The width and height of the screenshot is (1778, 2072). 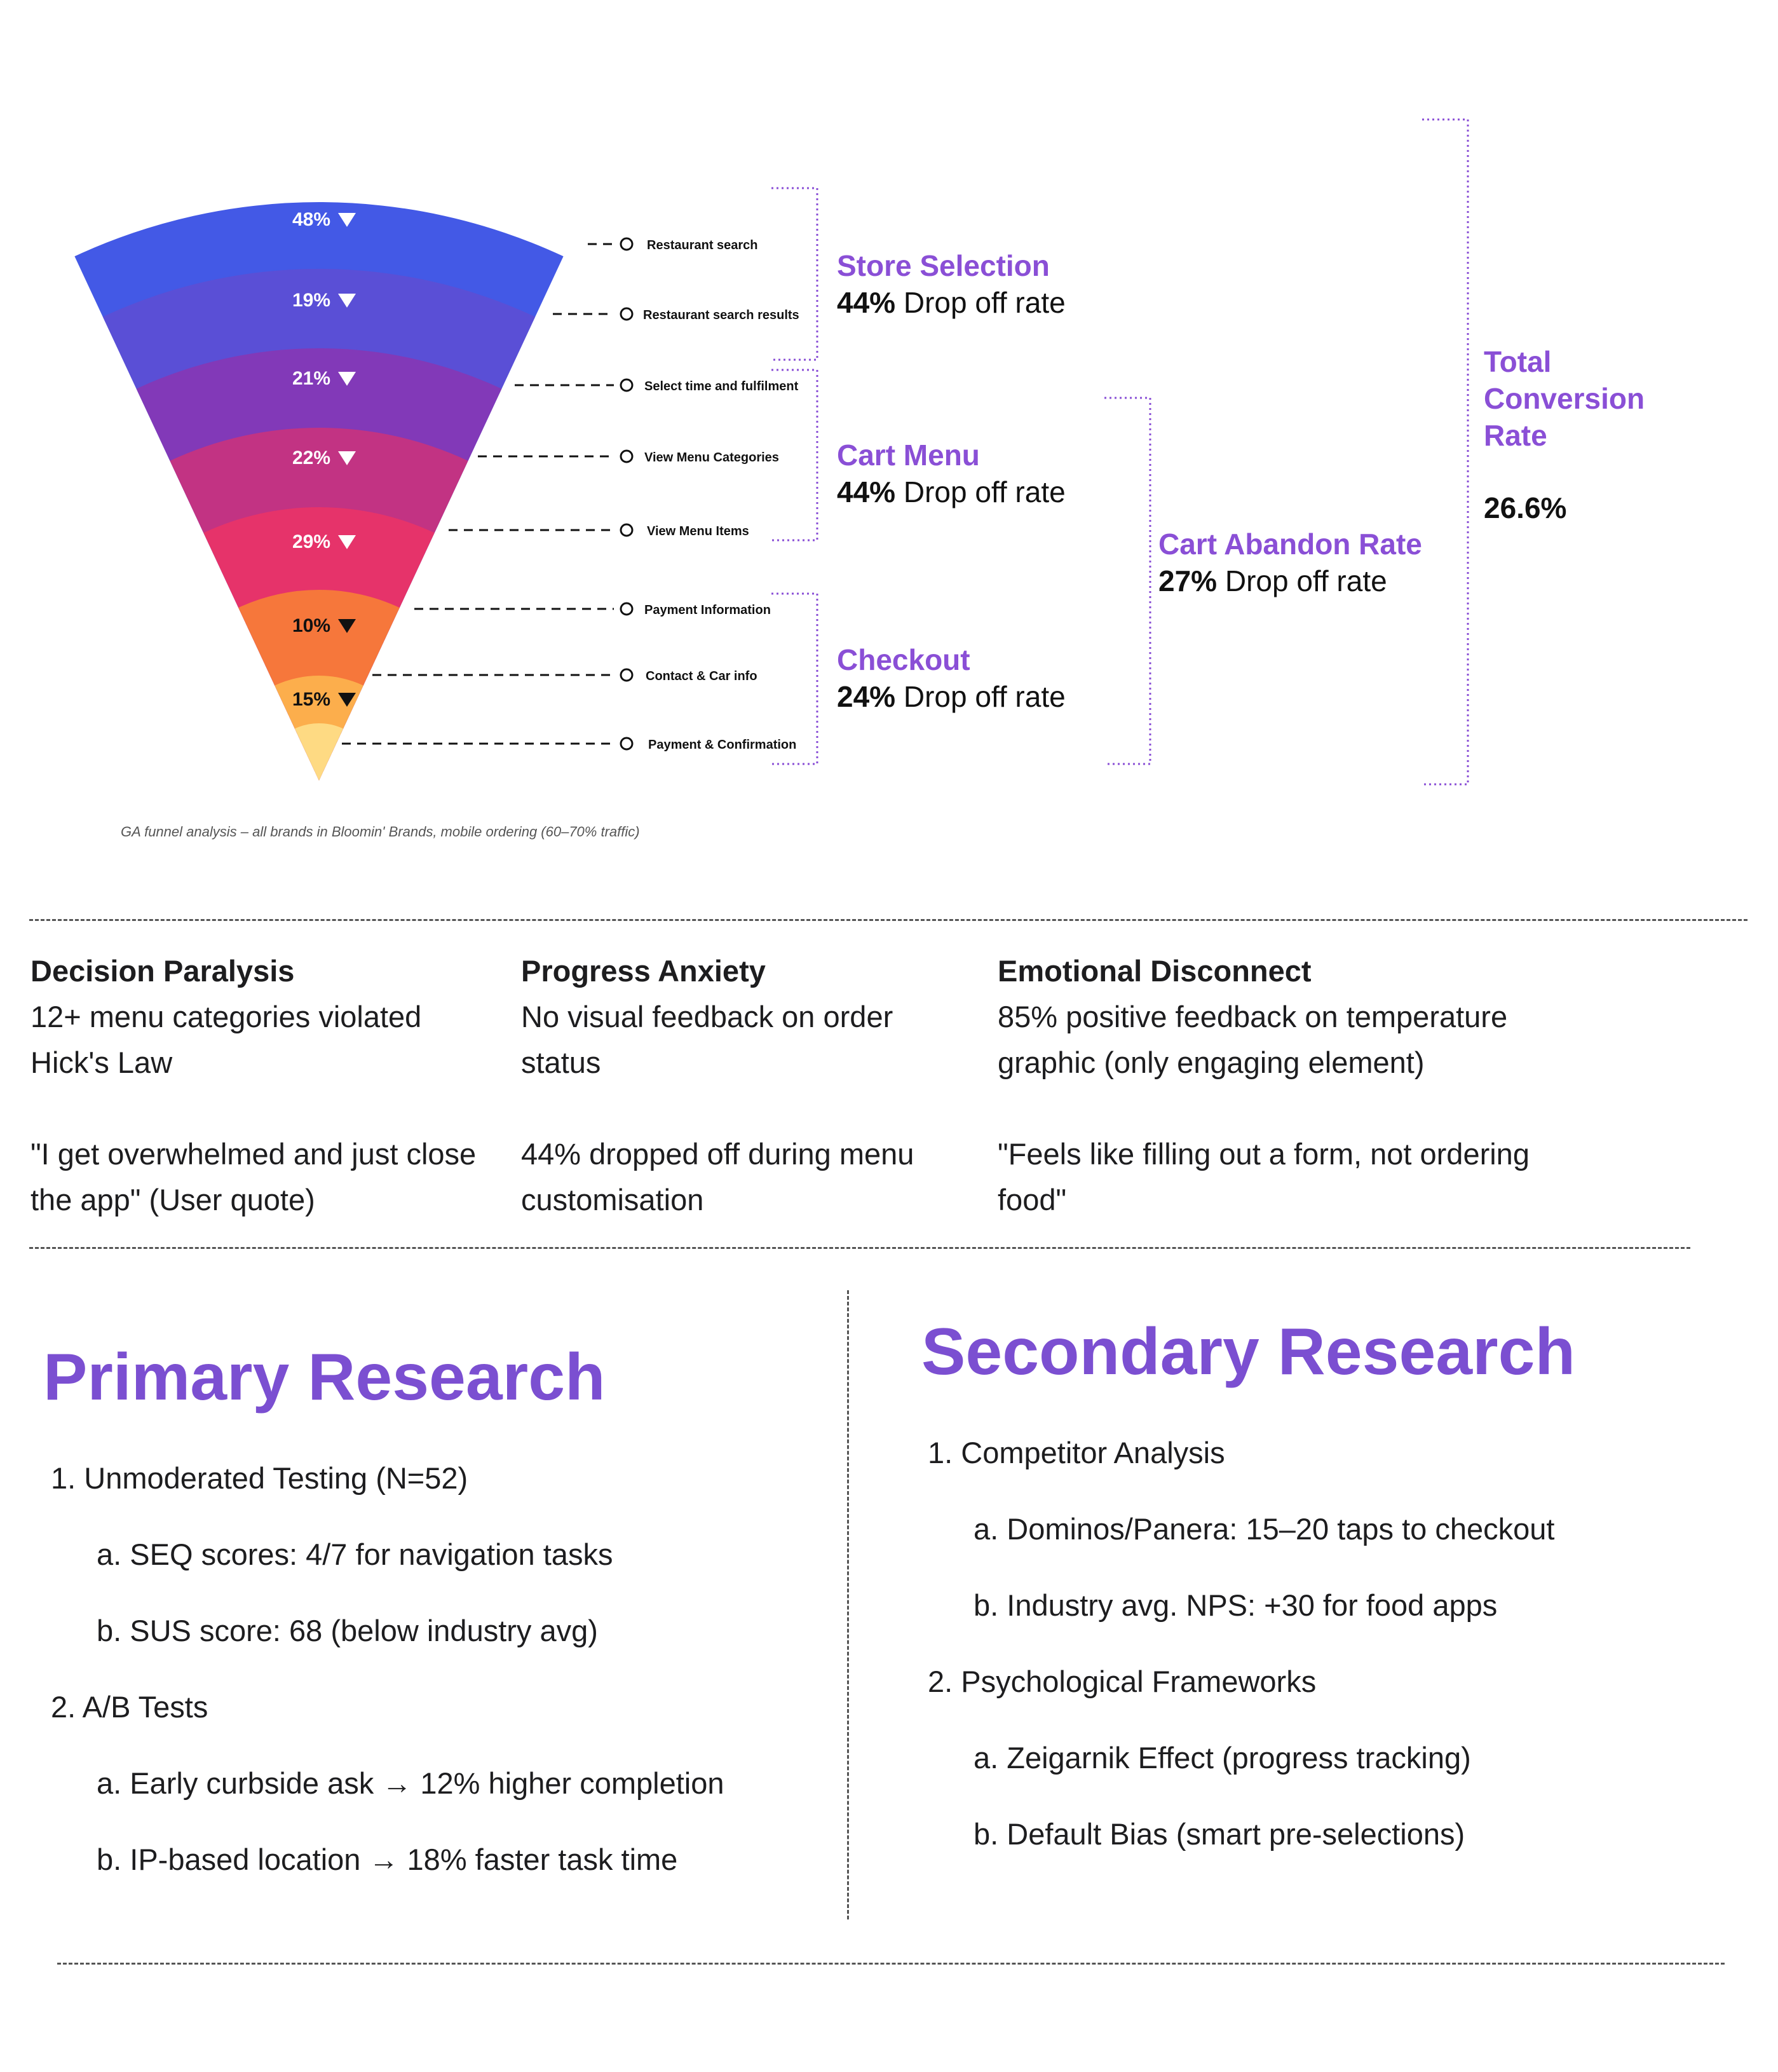 What do you see at coordinates (1525, 508) in the screenshot?
I see `total-value: 26.6%` at bounding box center [1525, 508].